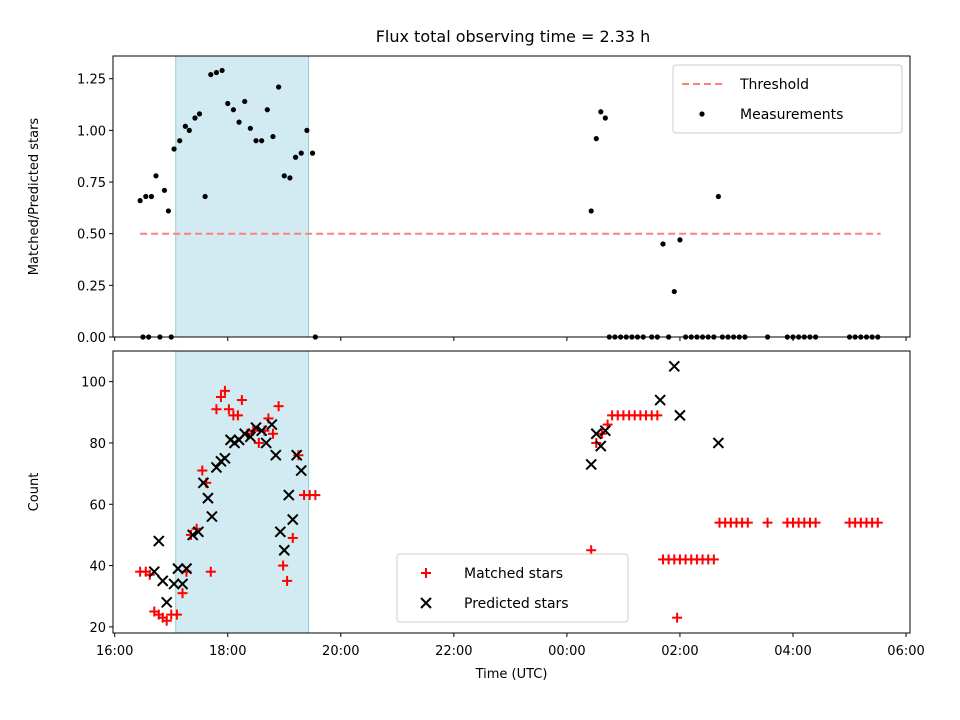  I want to click on legend-measurements-swatch, so click(702, 114).